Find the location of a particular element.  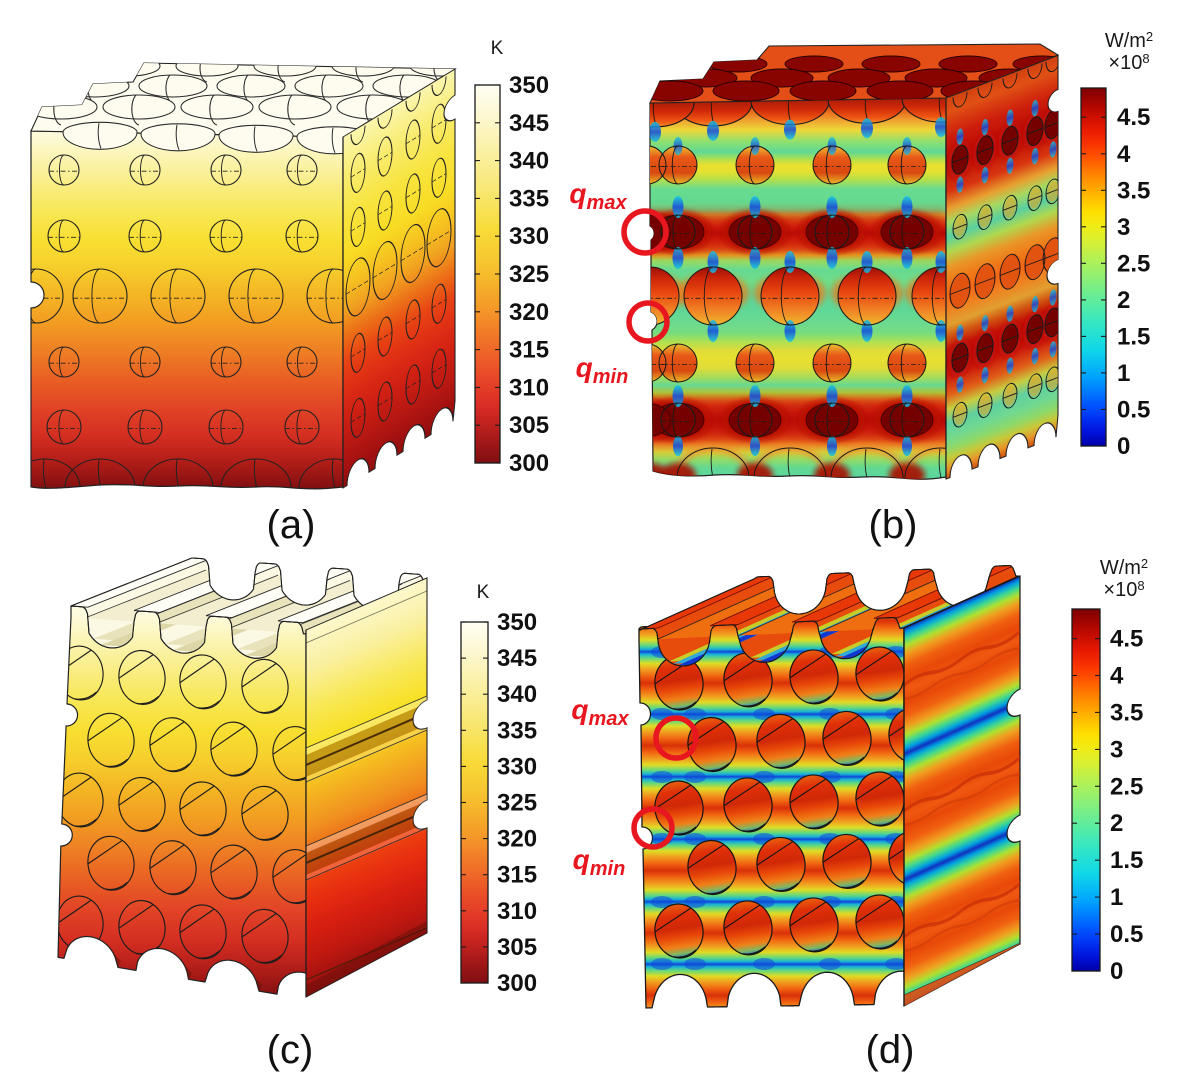

svg-text: (c) is located at coordinates (290, 1050).